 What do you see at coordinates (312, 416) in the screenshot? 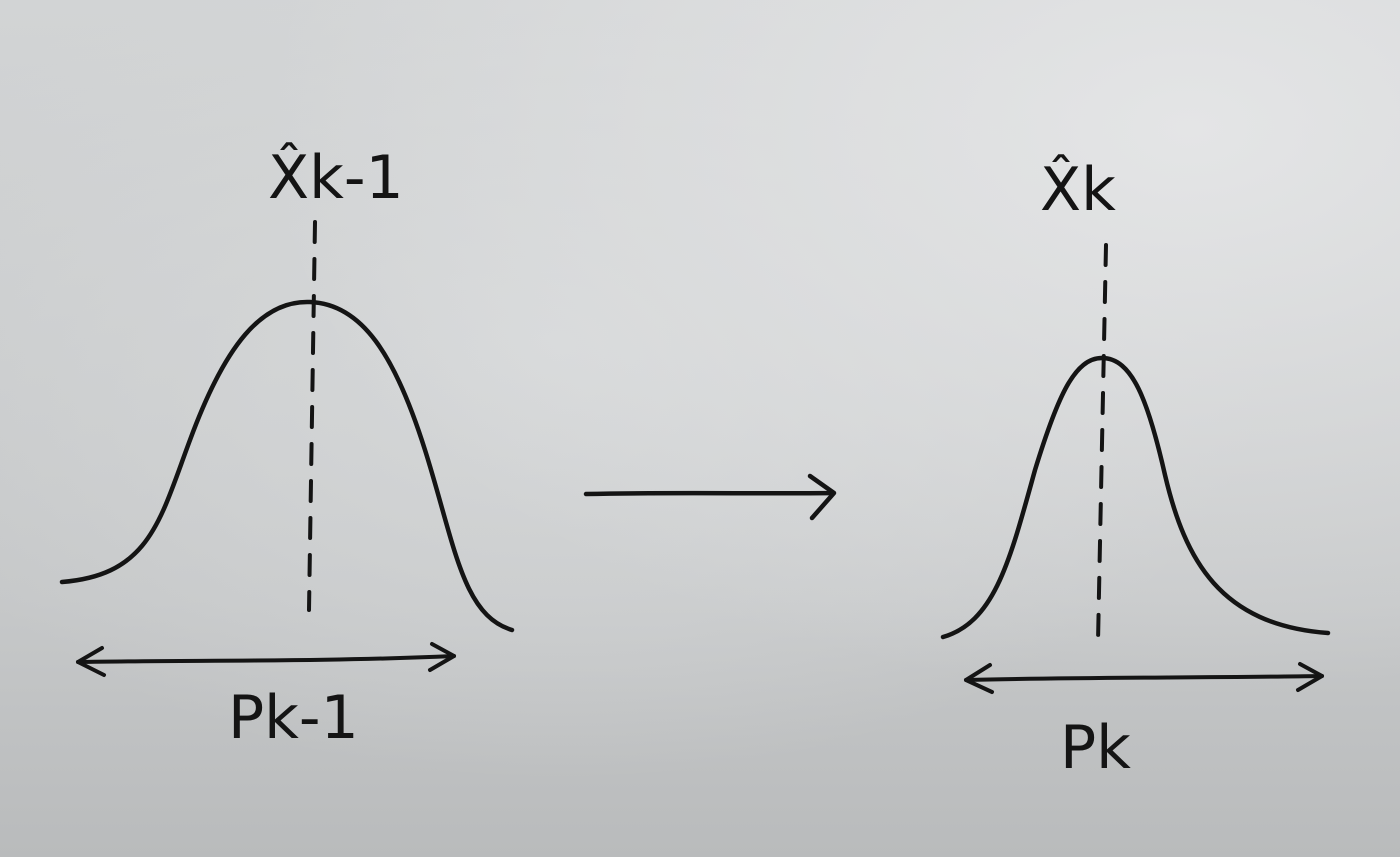
I see `prior-mean-line` at bounding box center [312, 416].